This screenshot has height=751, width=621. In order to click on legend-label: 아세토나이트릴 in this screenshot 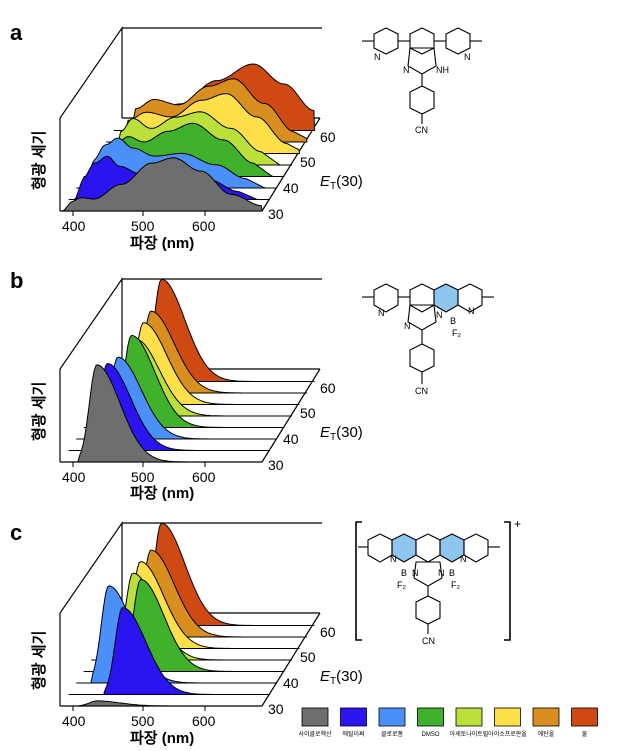, I will do `click(469, 734)`.